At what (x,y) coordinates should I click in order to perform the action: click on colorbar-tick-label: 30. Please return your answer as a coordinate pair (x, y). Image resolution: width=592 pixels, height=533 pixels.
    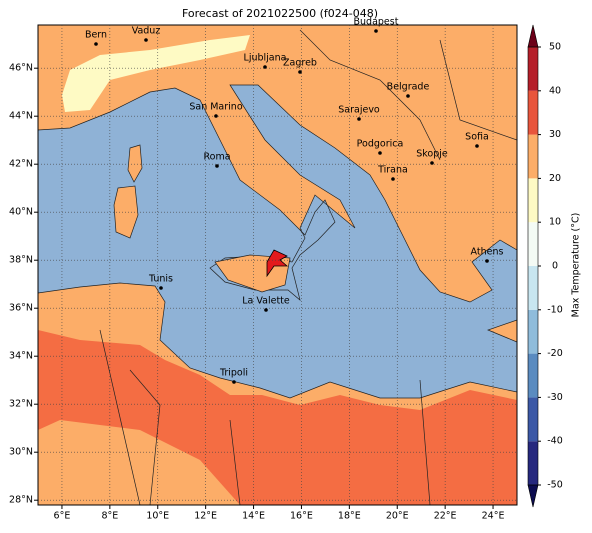
    Looking at the image, I should click on (555, 134).